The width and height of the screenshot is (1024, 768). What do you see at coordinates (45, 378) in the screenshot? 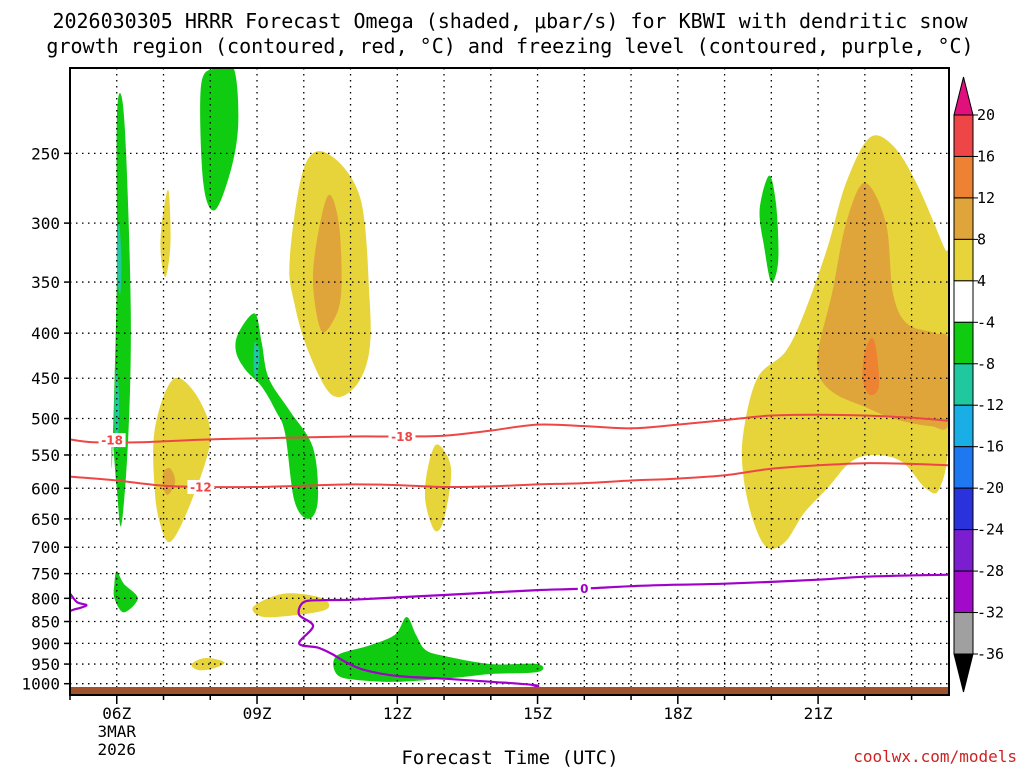
I see `y-tick-label-450: 450` at bounding box center [45, 378].